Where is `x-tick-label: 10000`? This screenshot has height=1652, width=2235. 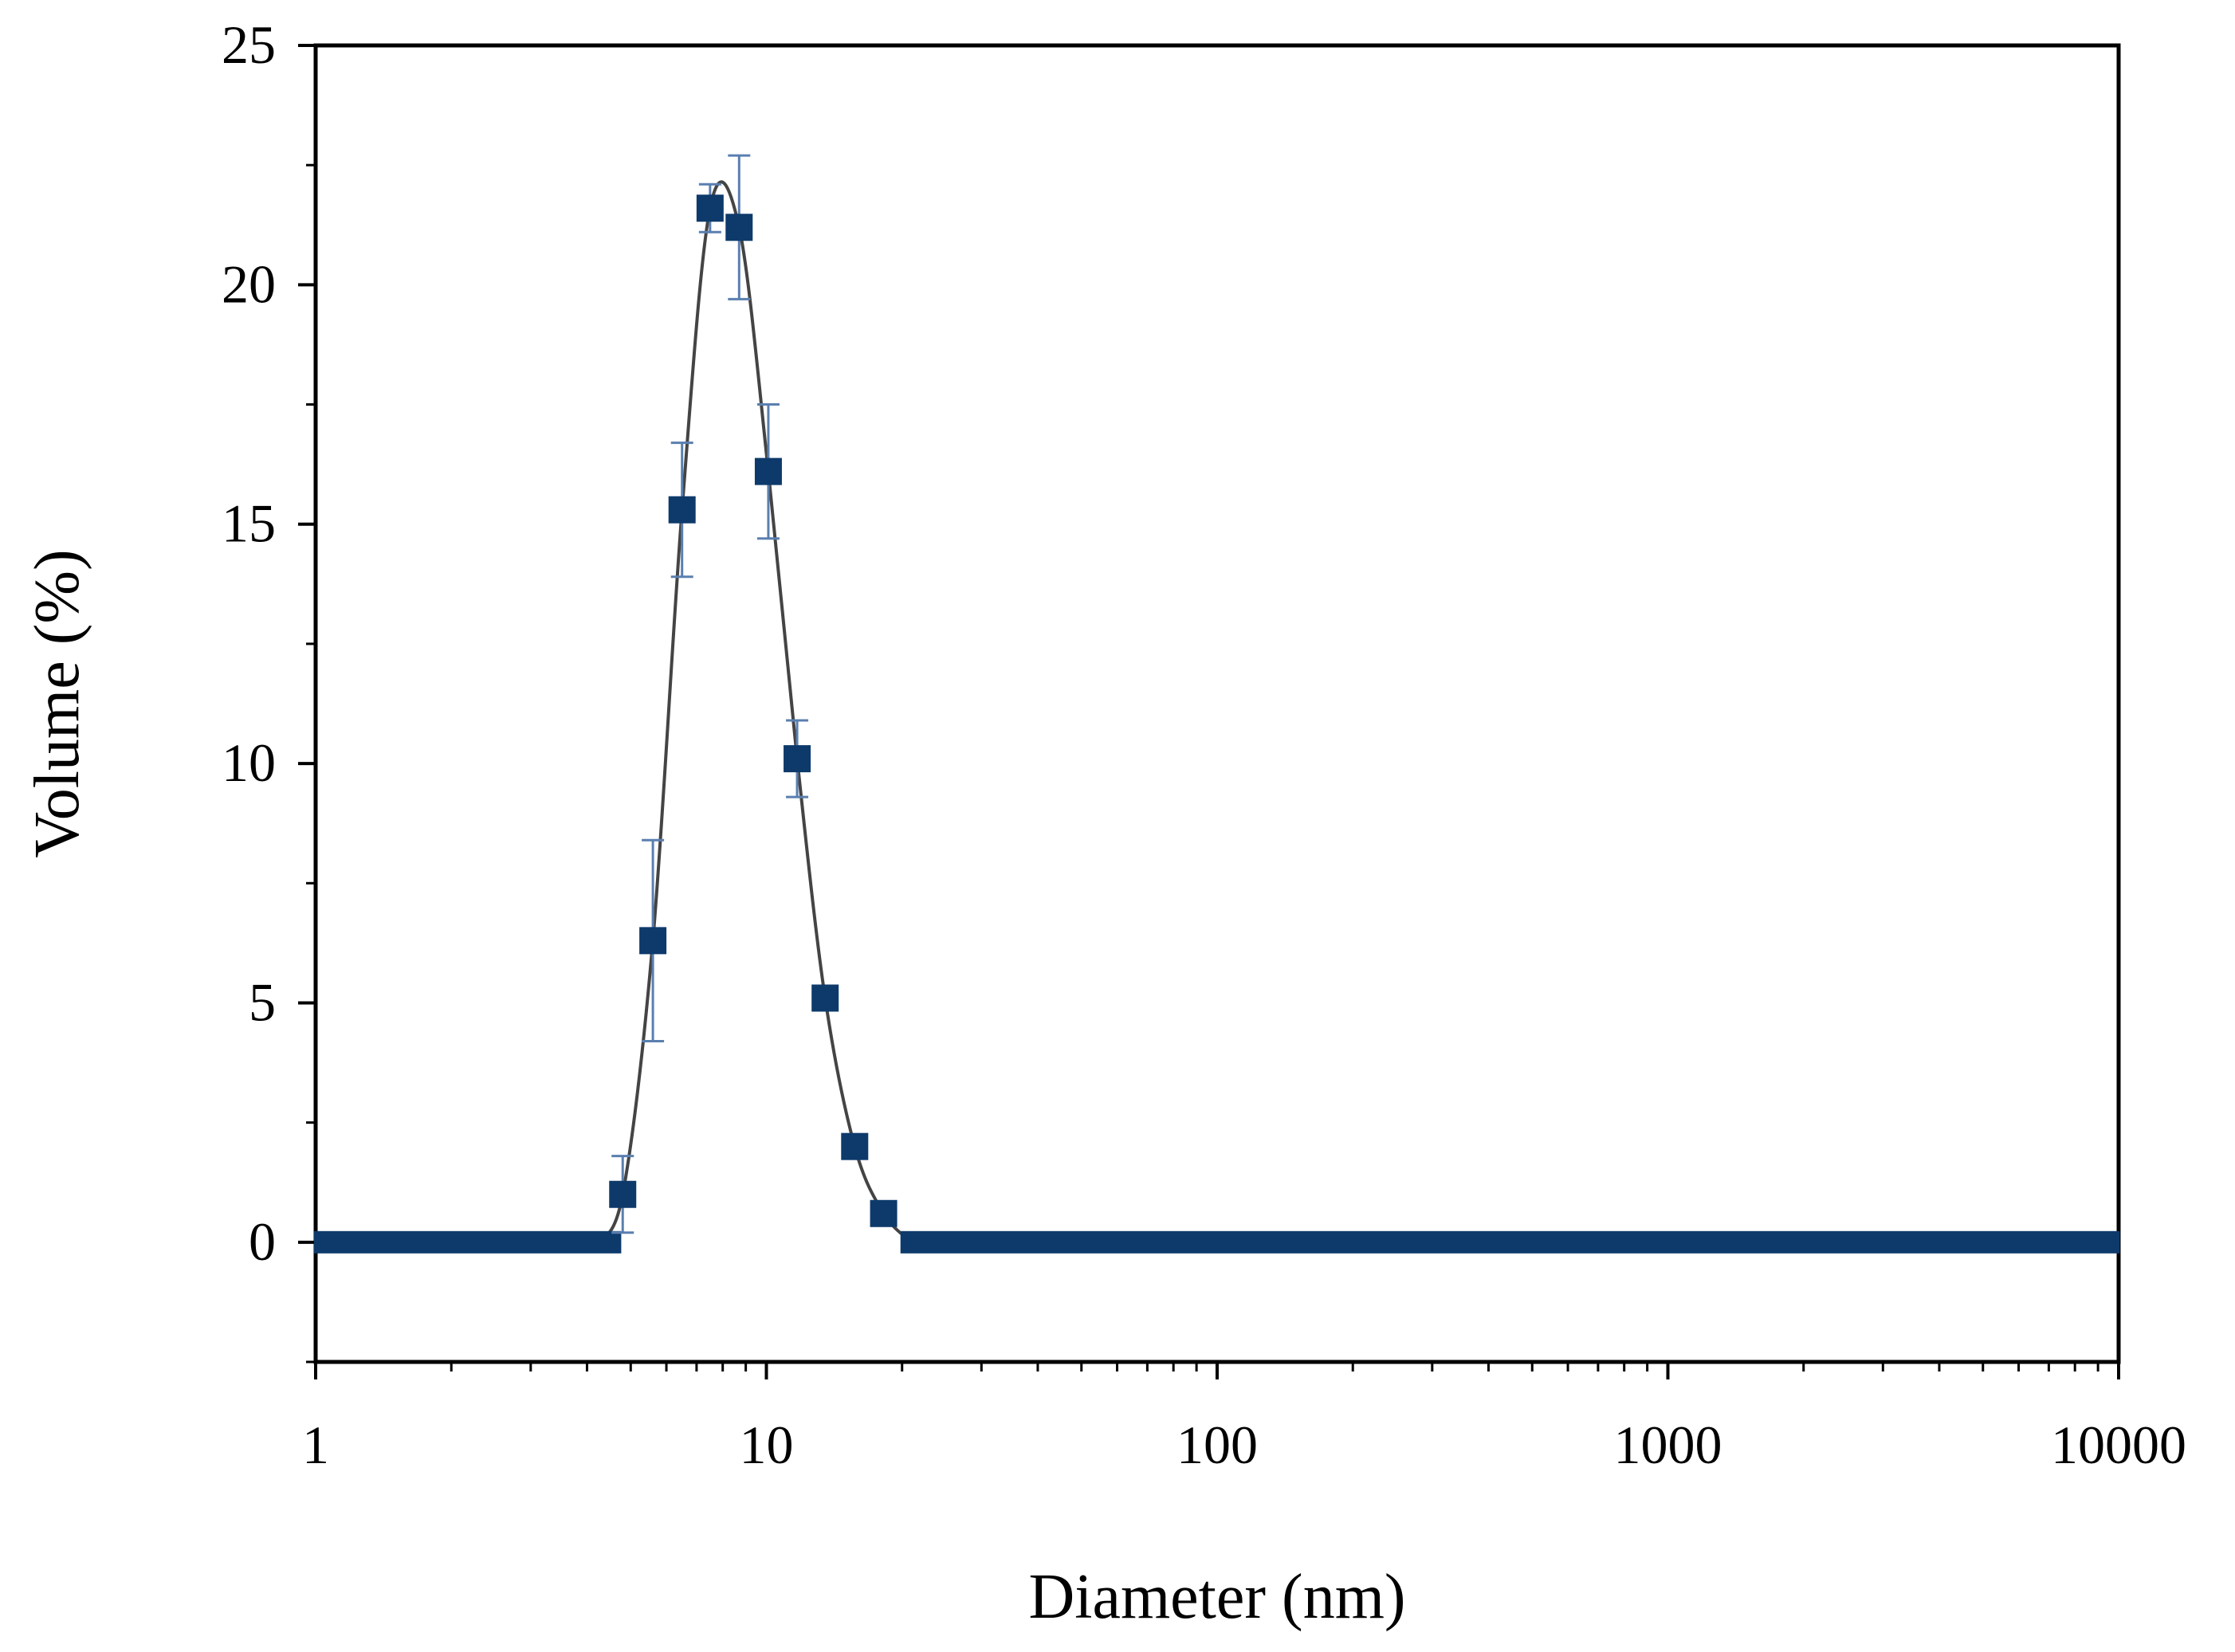 x-tick-label: 10000 is located at coordinates (2118, 1445).